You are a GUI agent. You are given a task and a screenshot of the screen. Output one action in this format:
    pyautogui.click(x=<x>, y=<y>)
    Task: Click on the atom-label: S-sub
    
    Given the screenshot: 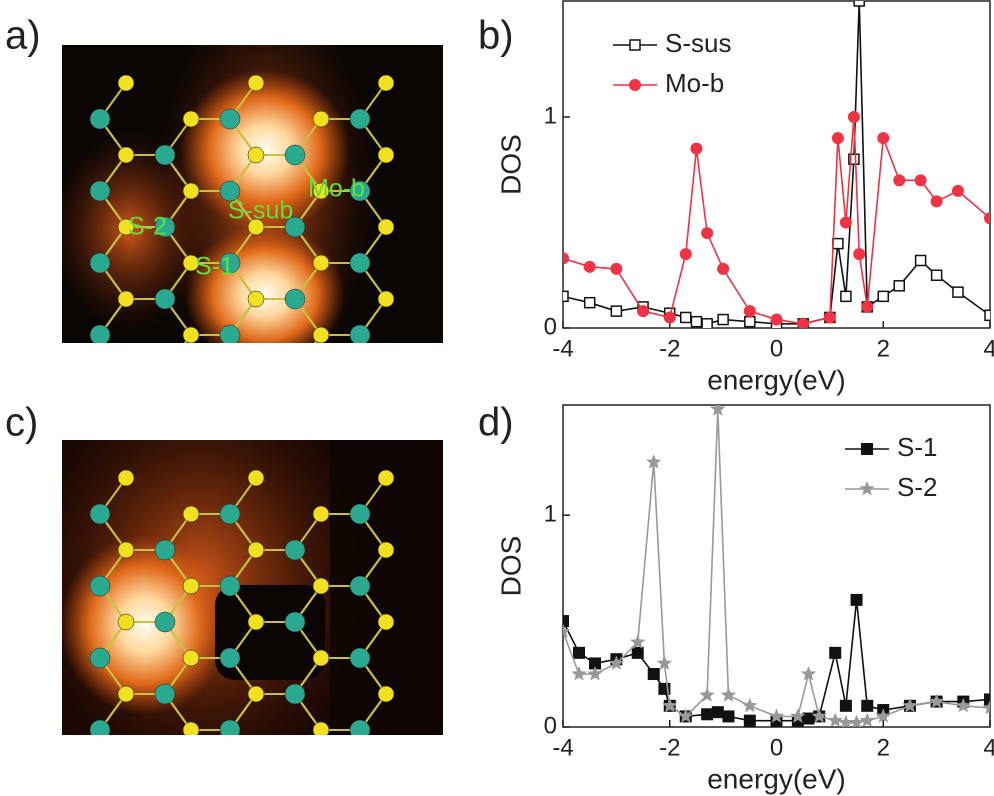 What is the action you would take?
    pyautogui.click(x=260, y=211)
    